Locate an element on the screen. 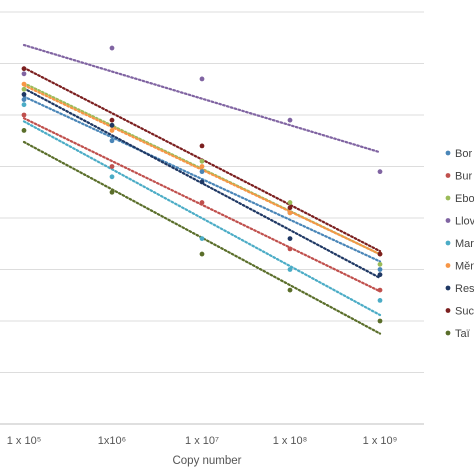  legend-label-suc: Suc is located at coordinates (464, 312).